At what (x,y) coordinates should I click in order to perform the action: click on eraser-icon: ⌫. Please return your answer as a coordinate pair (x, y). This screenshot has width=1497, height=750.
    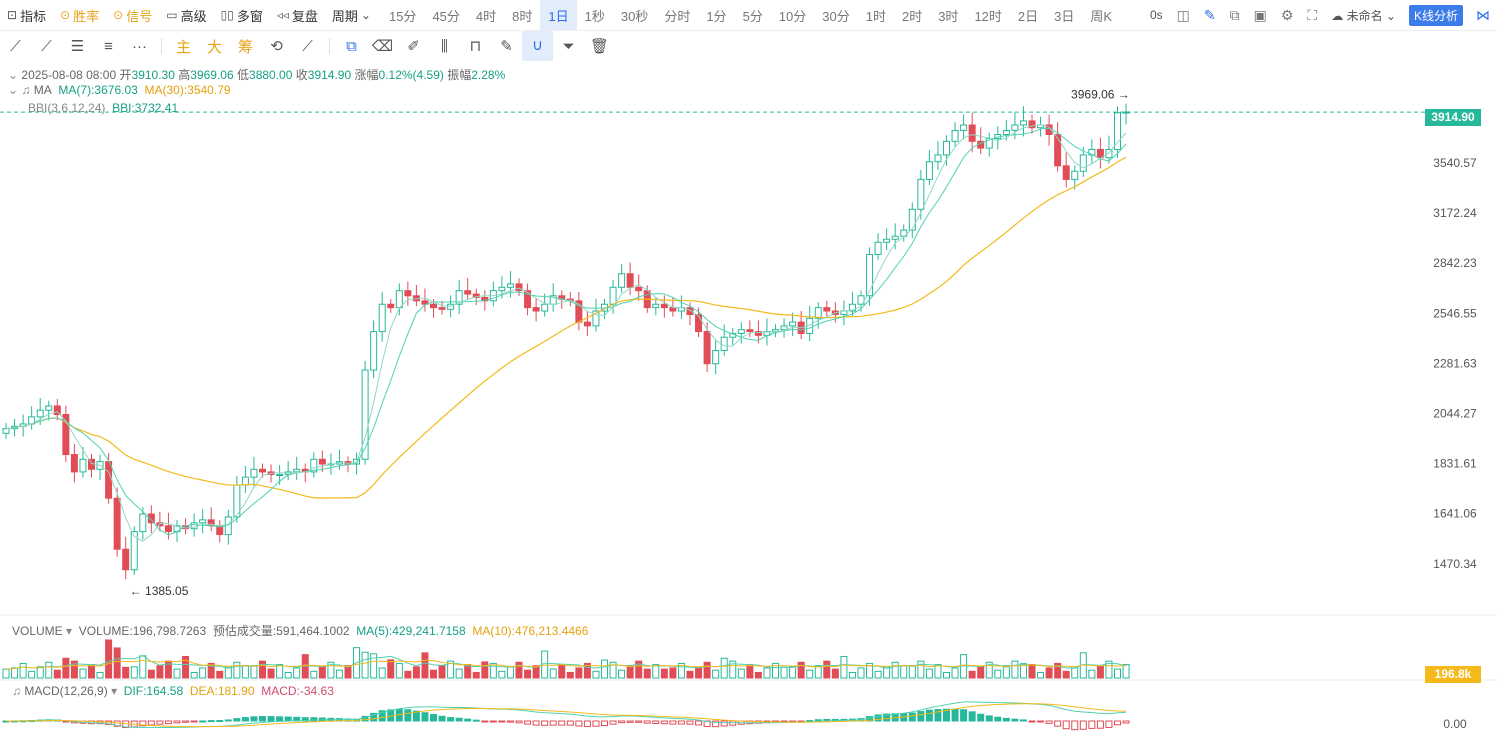
    Looking at the image, I should click on (382, 46).